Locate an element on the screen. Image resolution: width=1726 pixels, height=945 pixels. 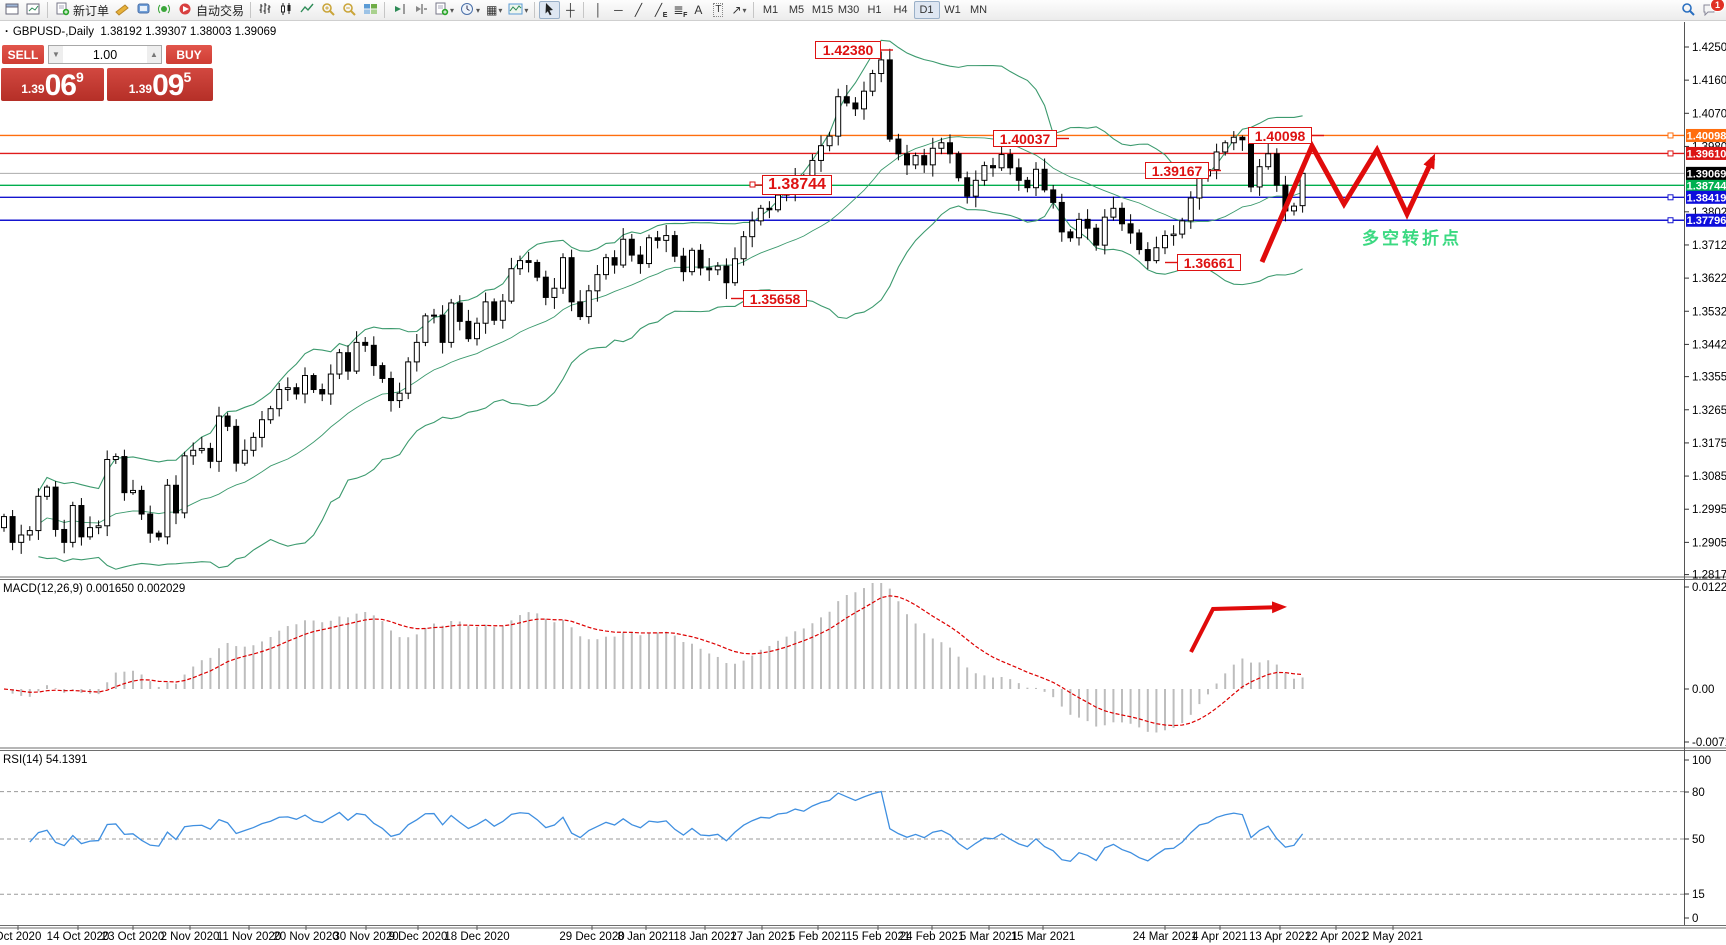
svg-text: 1.37796 is located at coordinates (1706, 221).